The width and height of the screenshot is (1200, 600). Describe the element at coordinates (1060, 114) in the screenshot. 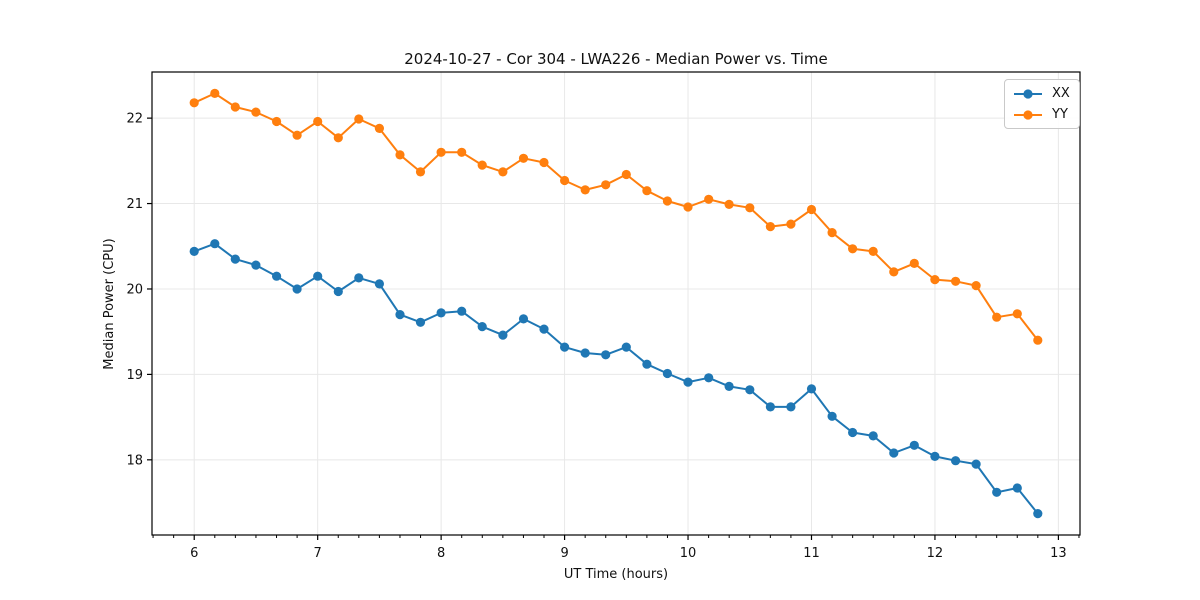

I see `legend-label-yy: YY` at that location.